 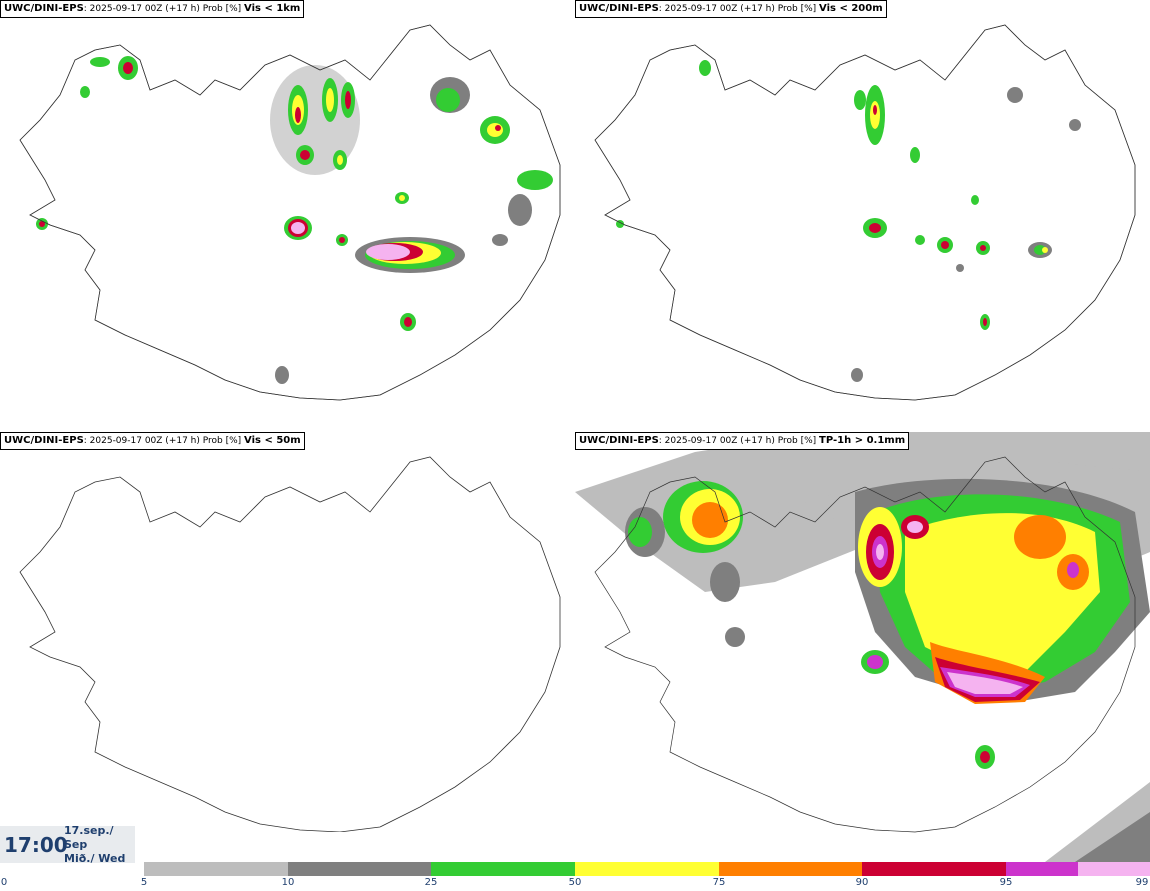 What do you see at coordinates (862, 882) in the screenshot?
I see `legend-tick: 90` at bounding box center [862, 882].